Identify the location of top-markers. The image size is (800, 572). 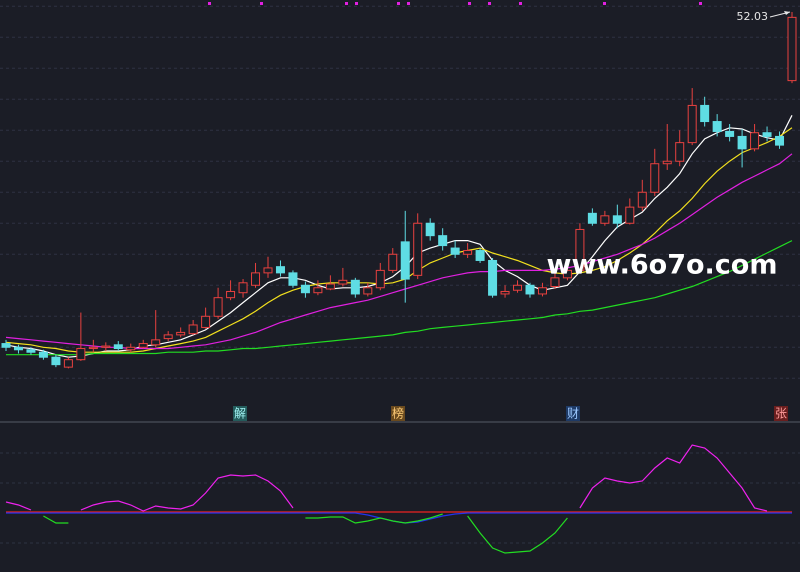
(455, 3).